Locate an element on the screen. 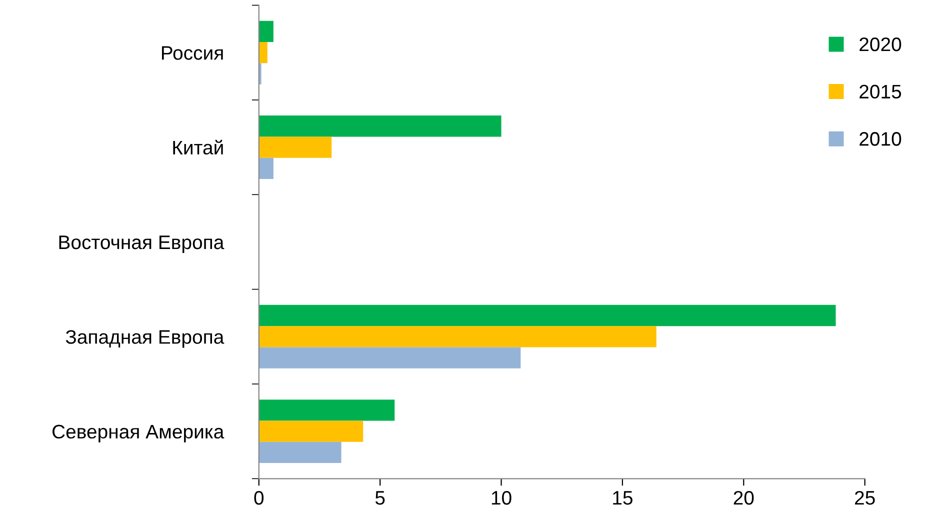  y-tick-label: Северная Америка is located at coordinates (138, 433).